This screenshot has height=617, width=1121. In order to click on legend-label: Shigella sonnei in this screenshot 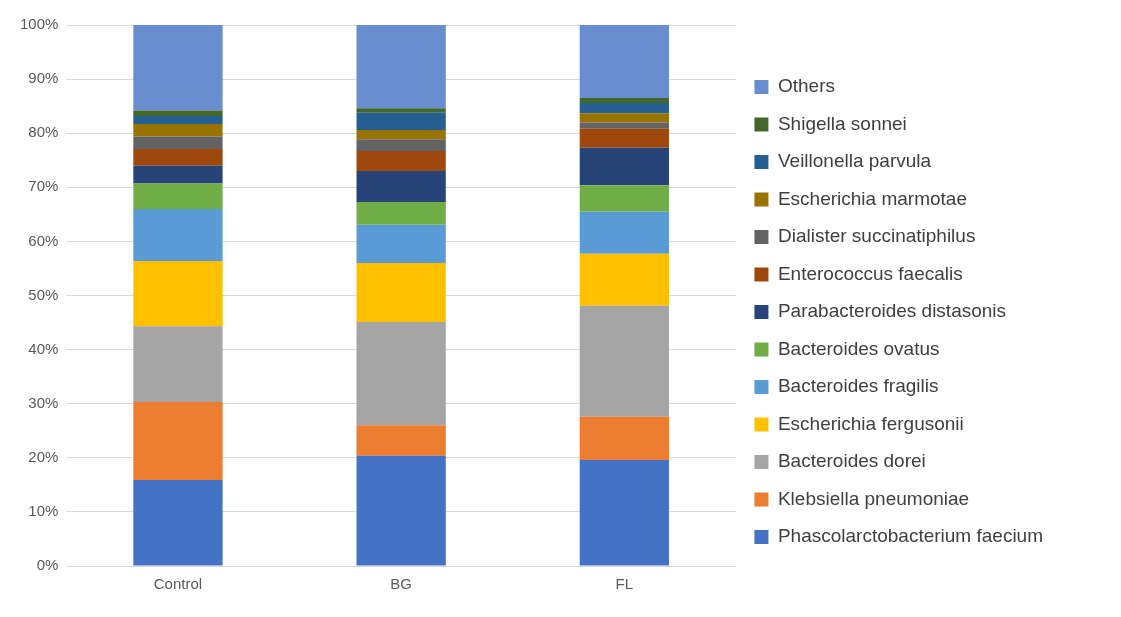, I will do `click(842, 123)`.